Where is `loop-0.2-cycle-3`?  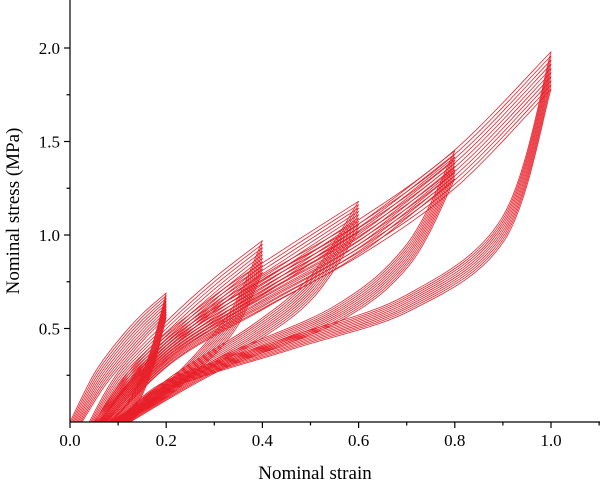 loop-0.2-cycle-3 is located at coordinates (119, 359).